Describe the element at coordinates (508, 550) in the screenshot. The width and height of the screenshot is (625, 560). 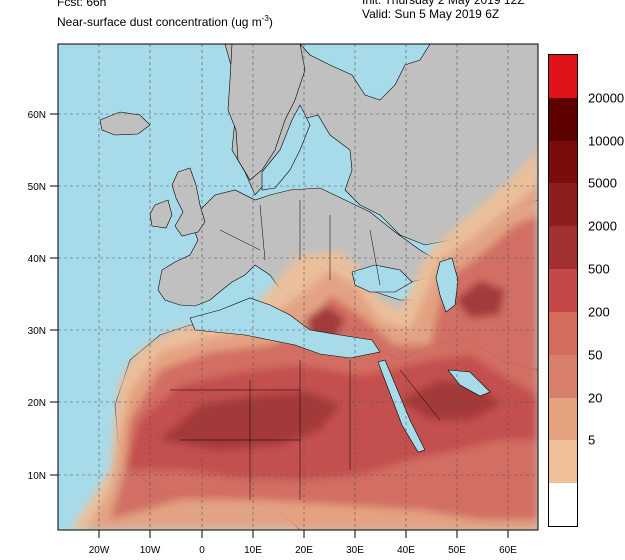
I see `lon-tick-label: 60E` at that location.